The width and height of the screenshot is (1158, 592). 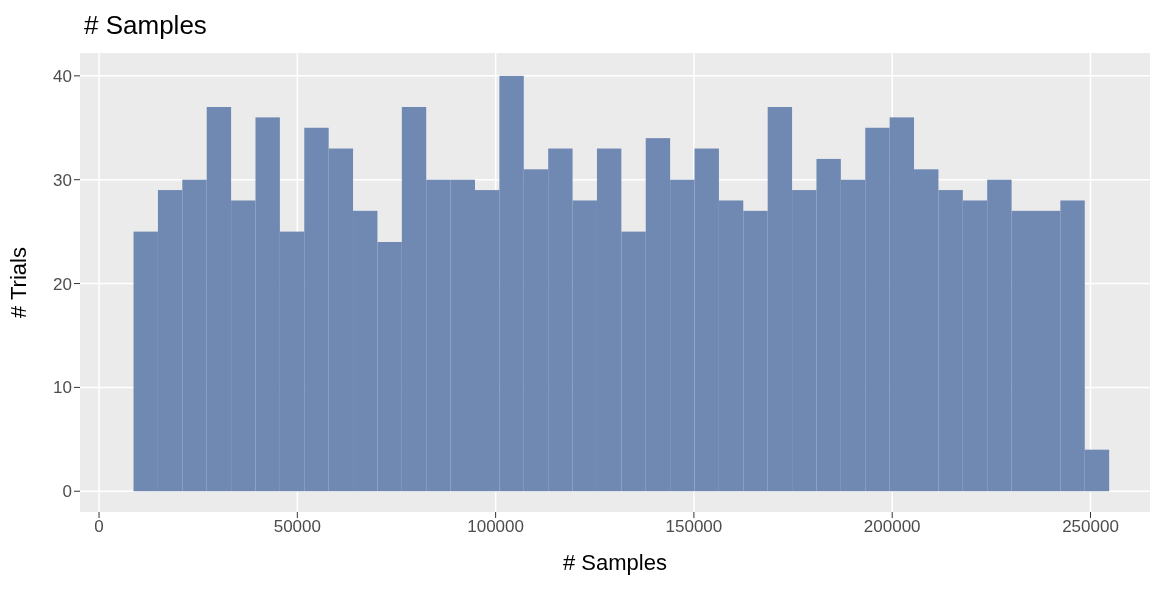 I want to click on x-axis-title: # Samples, so click(x=615, y=562).